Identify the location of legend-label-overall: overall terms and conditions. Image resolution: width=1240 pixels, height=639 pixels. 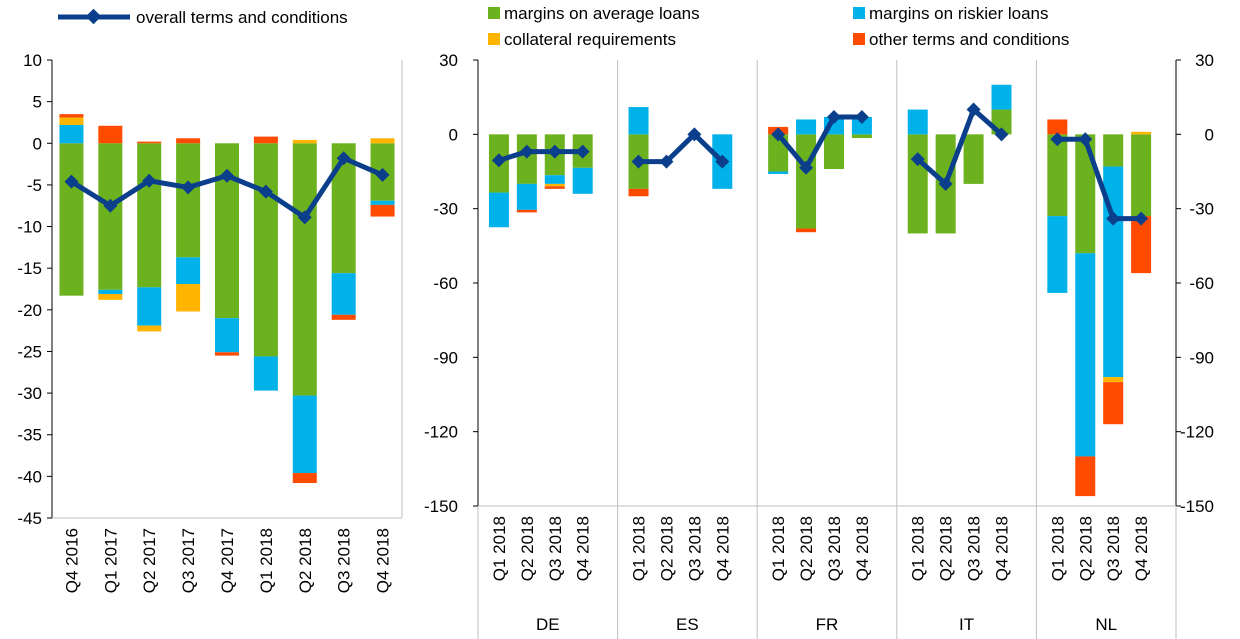
(242, 17).